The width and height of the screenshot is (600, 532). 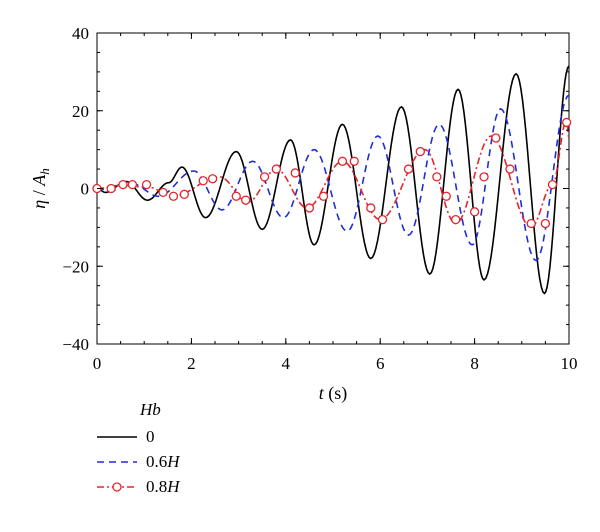 What do you see at coordinates (163, 486) in the screenshot?
I see `legend-label-2: 0.8H` at bounding box center [163, 486].